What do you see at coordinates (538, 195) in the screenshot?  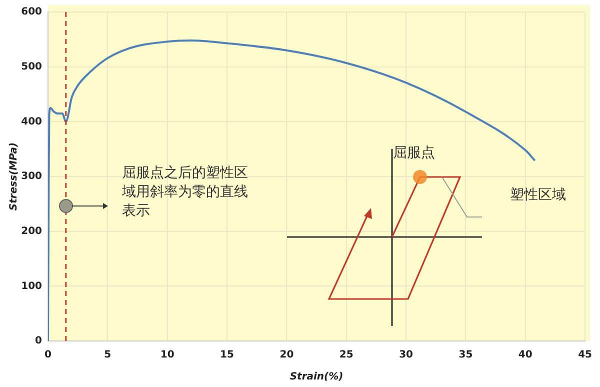 I see `annotation: 塑性区域` at bounding box center [538, 195].